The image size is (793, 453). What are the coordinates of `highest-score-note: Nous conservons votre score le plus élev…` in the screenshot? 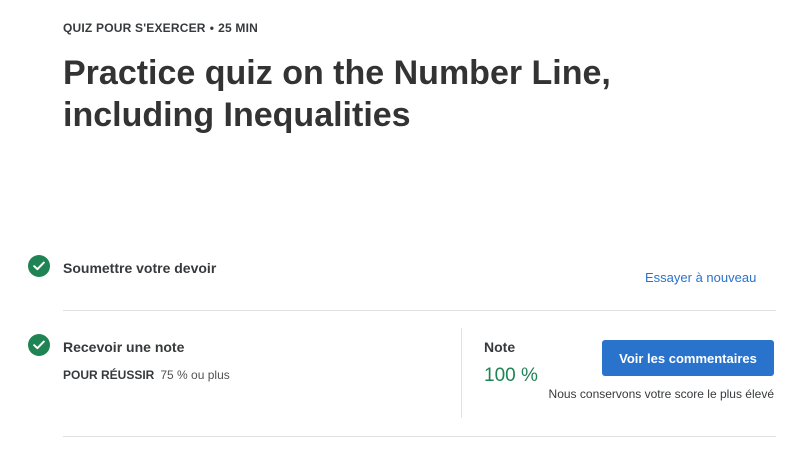 It's located at (661, 394).